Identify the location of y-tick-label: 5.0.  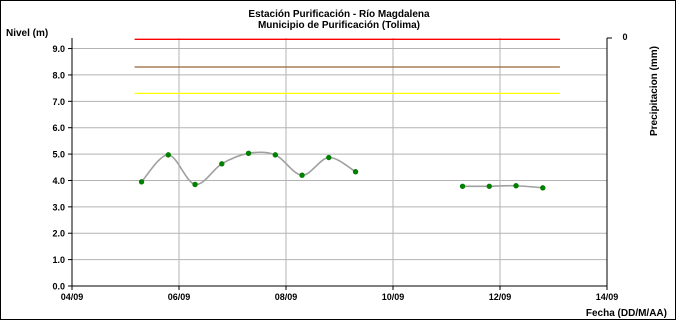
(58, 155).